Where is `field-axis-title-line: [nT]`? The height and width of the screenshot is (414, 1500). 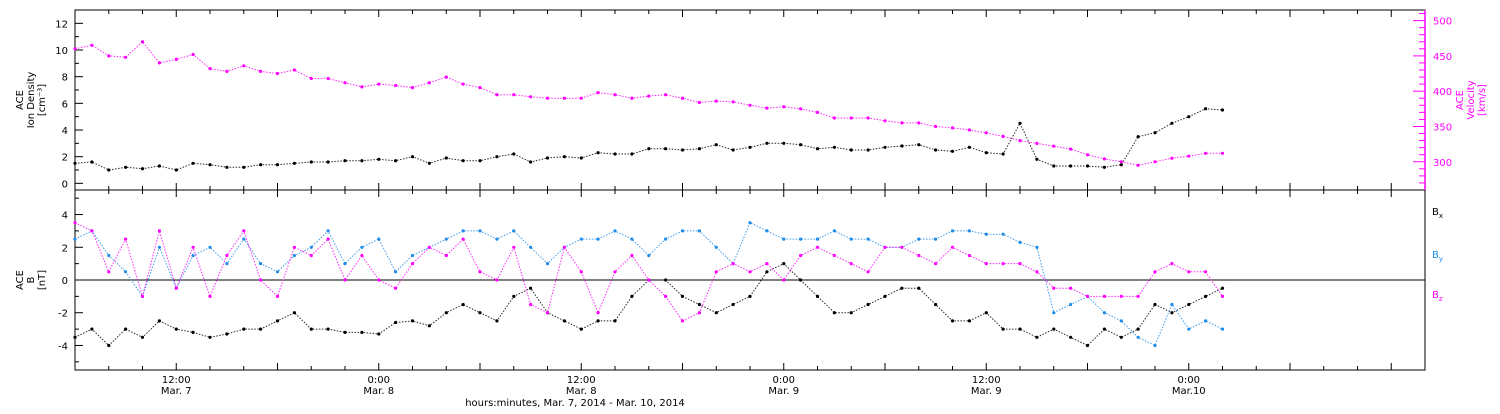
field-axis-title-line: [nT] is located at coordinates (42, 280).